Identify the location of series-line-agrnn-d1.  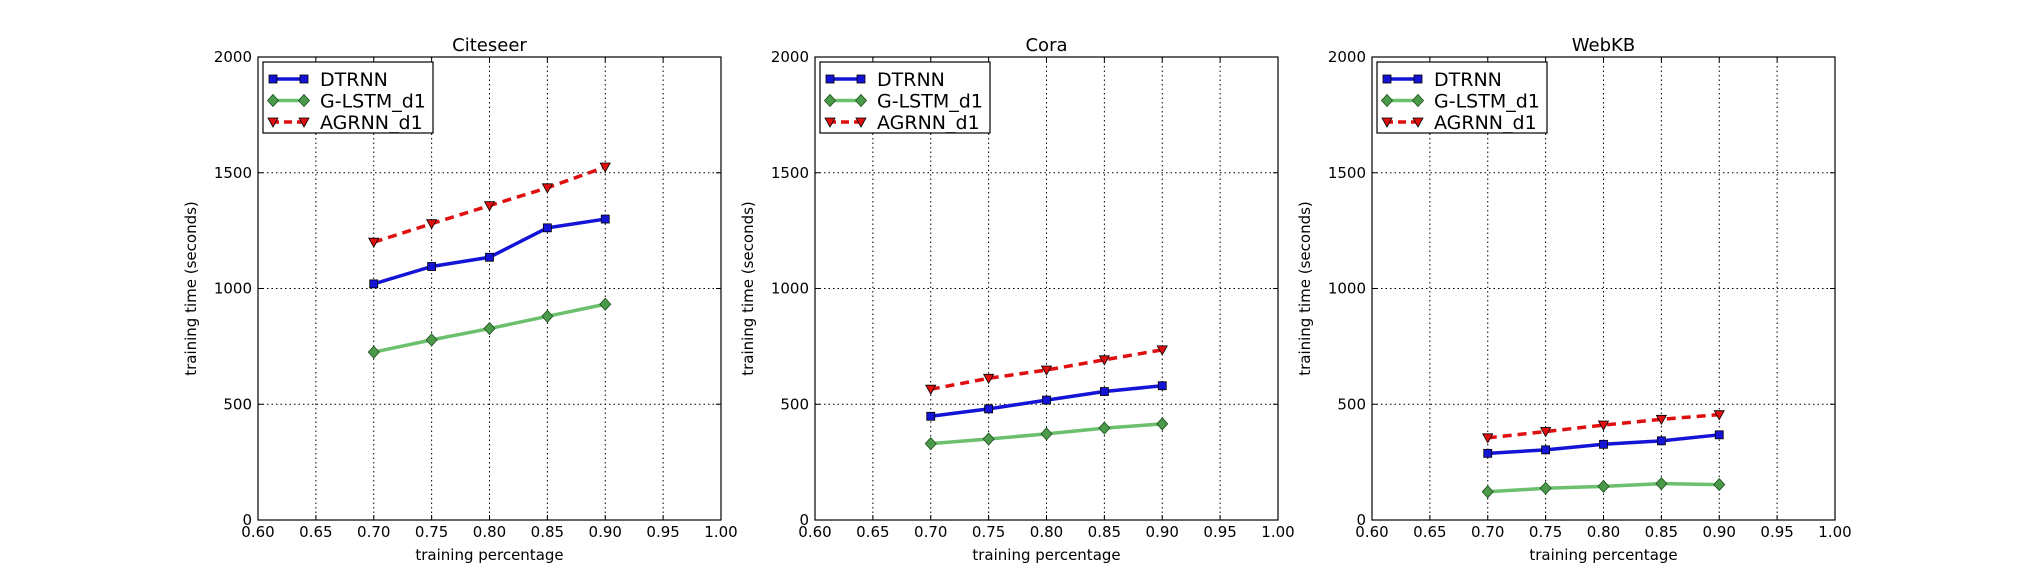
(1603, 426).